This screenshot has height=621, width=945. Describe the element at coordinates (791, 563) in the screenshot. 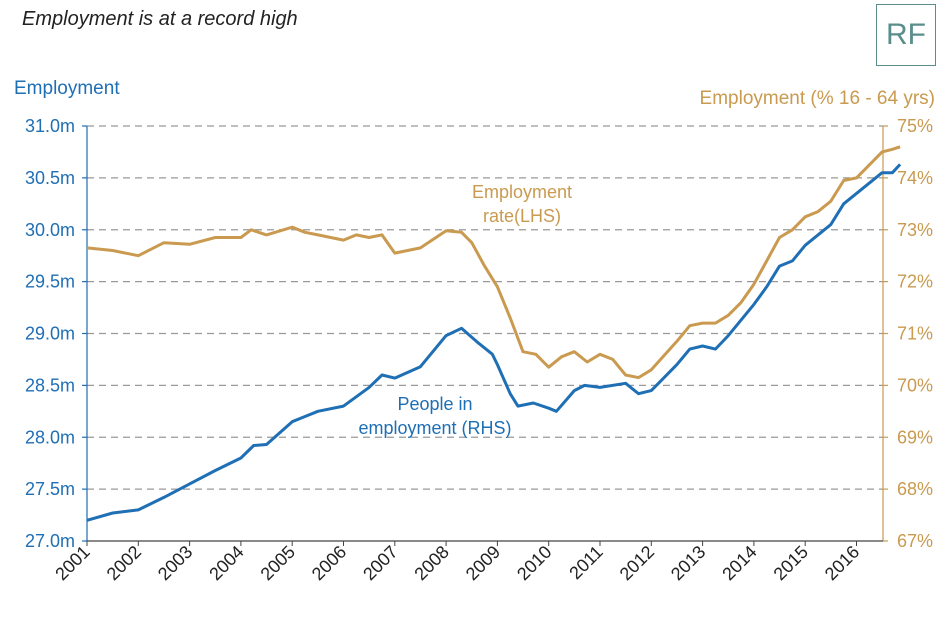

I see `x-tick-label: 2015` at that location.